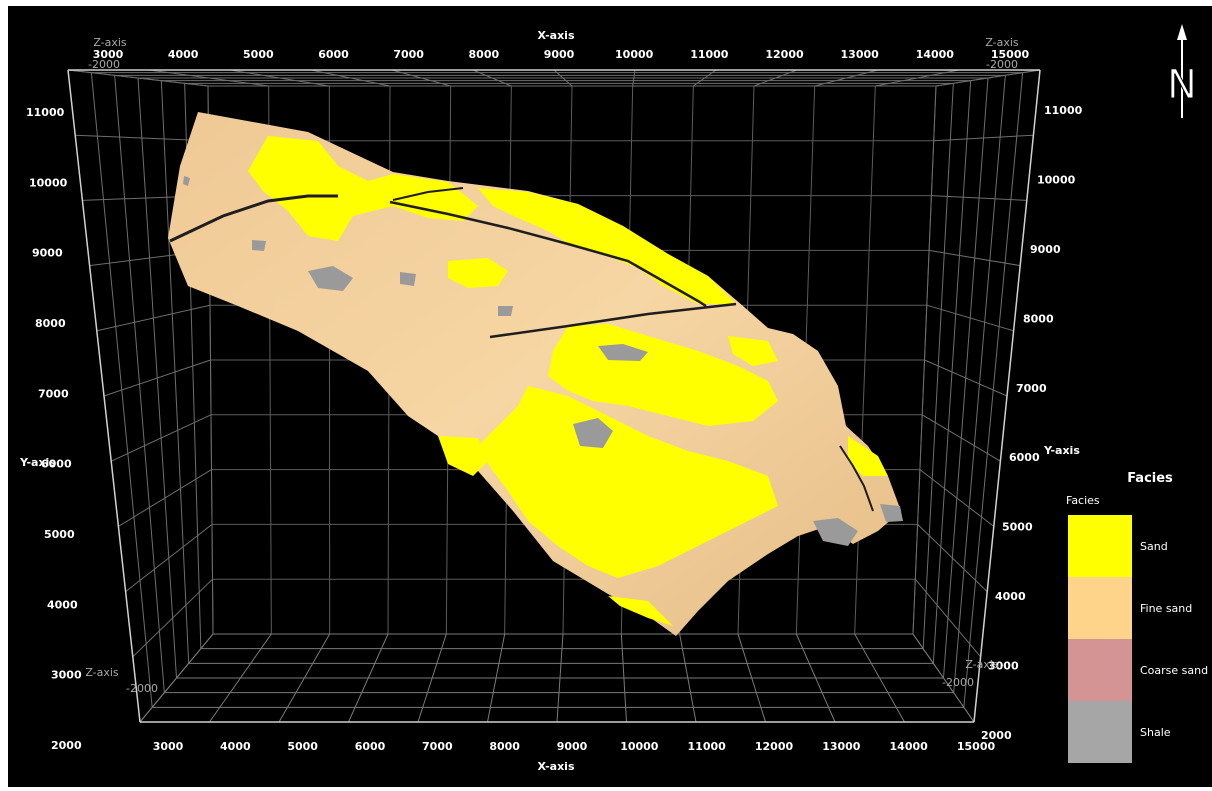  What do you see at coordinates (1182, 85) in the screenshot?
I see `north-label: N` at bounding box center [1182, 85].